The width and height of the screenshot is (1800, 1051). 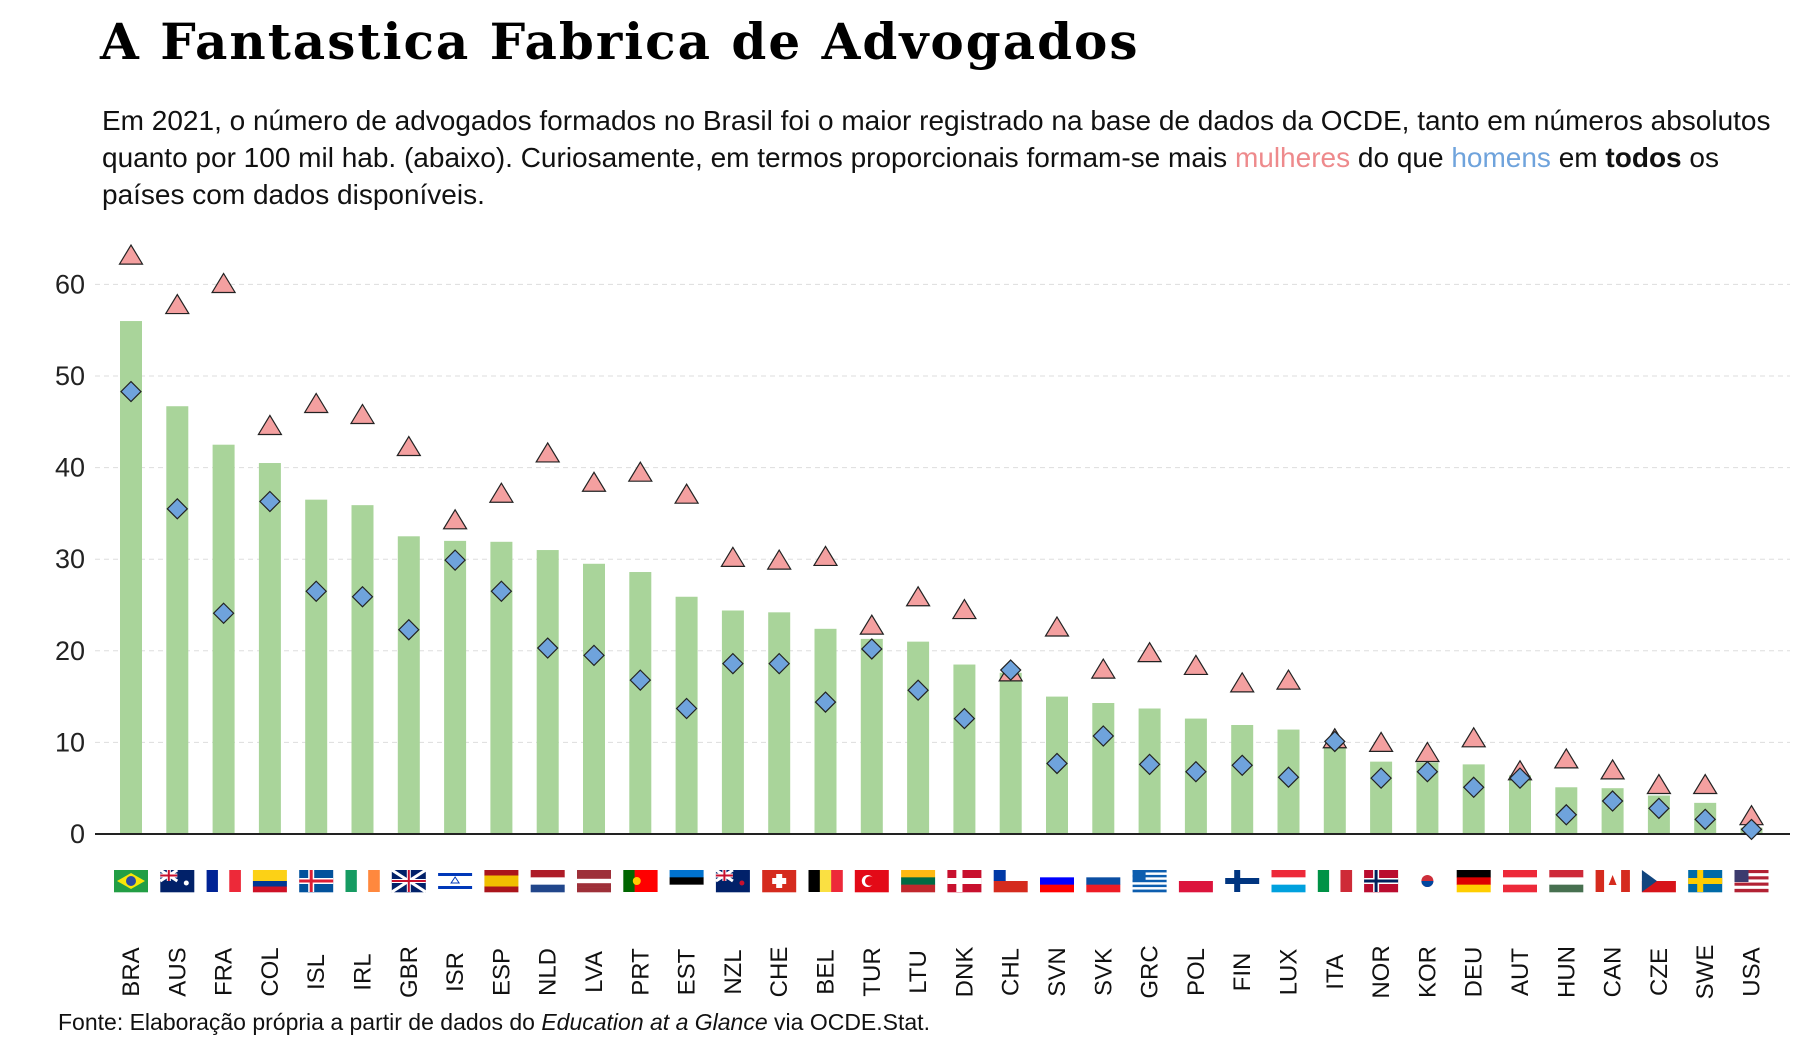 I want to click on women-marker-nzl, so click(x=733, y=556).